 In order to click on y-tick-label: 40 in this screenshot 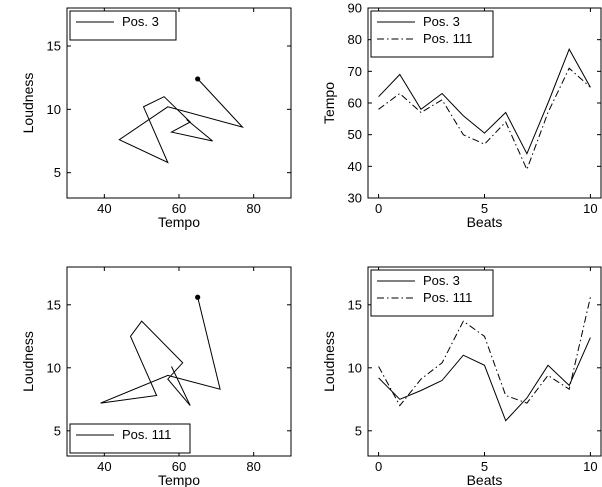, I will do `click(355, 166)`.